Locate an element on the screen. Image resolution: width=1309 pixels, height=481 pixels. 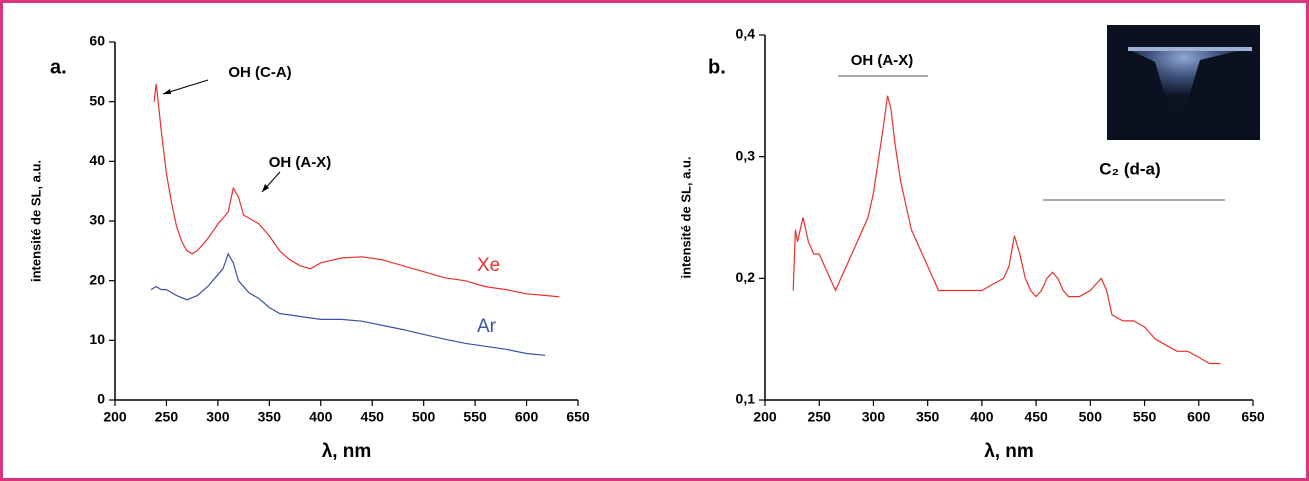
series-label: Xe is located at coordinates (488, 265).